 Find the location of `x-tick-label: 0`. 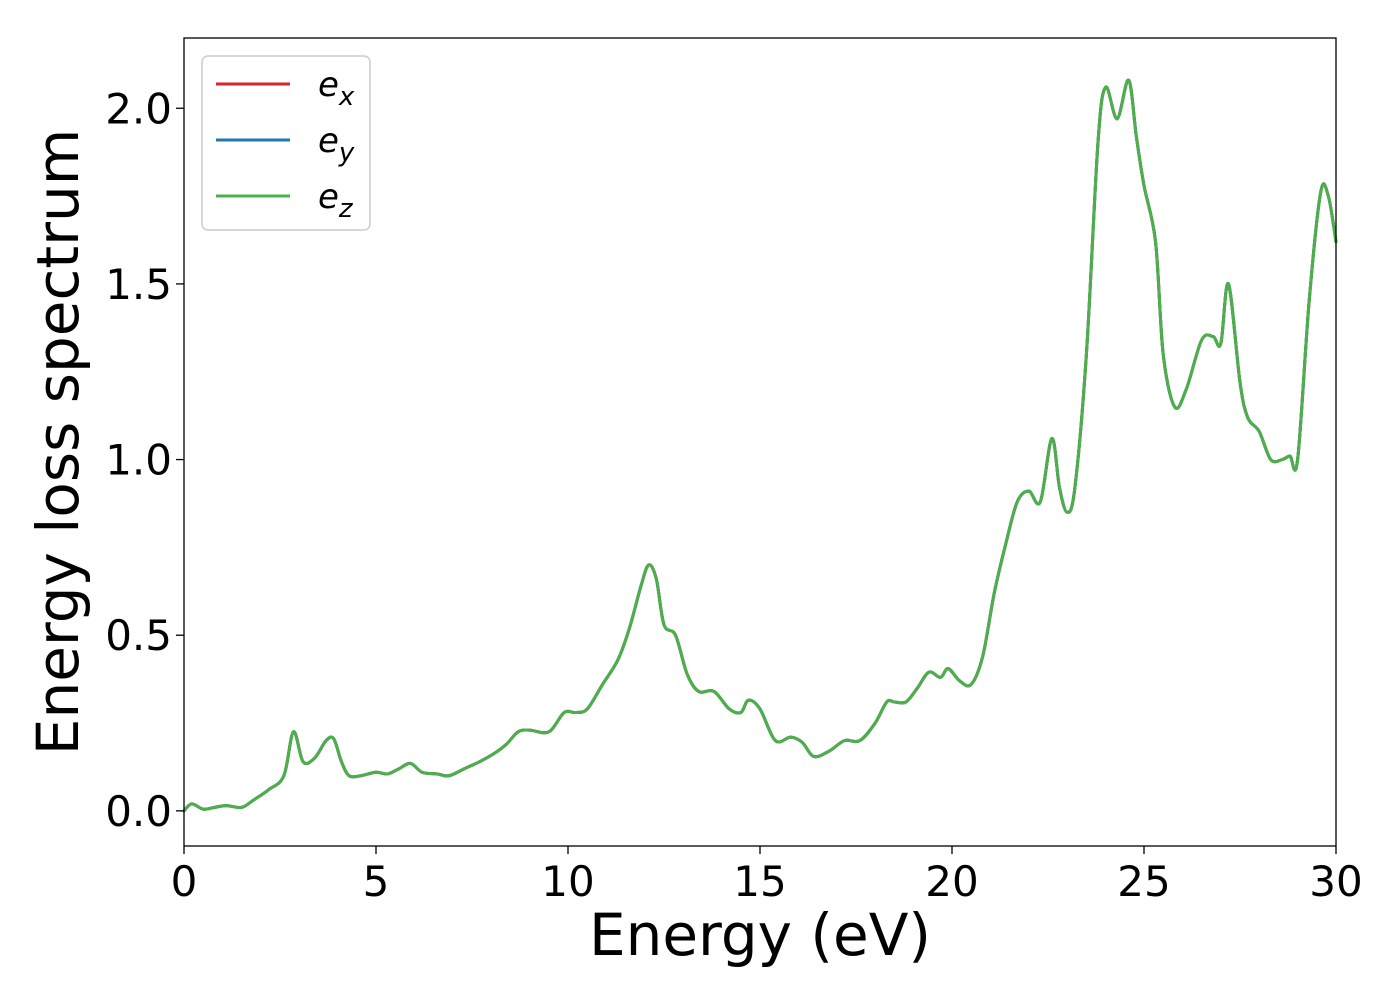

x-tick-label: 0 is located at coordinates (184, 881).